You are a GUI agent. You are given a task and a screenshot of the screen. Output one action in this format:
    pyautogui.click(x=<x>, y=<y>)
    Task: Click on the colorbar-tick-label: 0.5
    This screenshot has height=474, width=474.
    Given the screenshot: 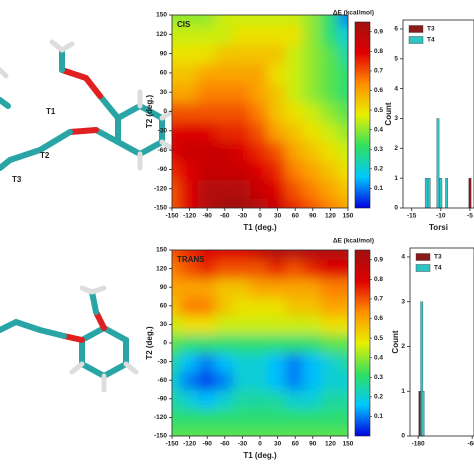 What is the action you would take?
    pyautogui.click(x=378, y=110)
    